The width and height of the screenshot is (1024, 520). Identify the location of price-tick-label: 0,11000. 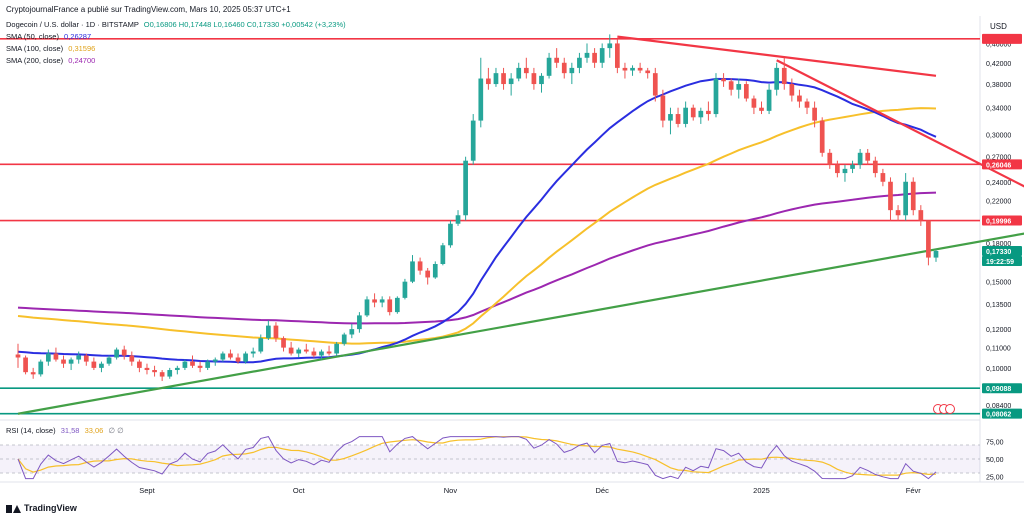
(998, 349).